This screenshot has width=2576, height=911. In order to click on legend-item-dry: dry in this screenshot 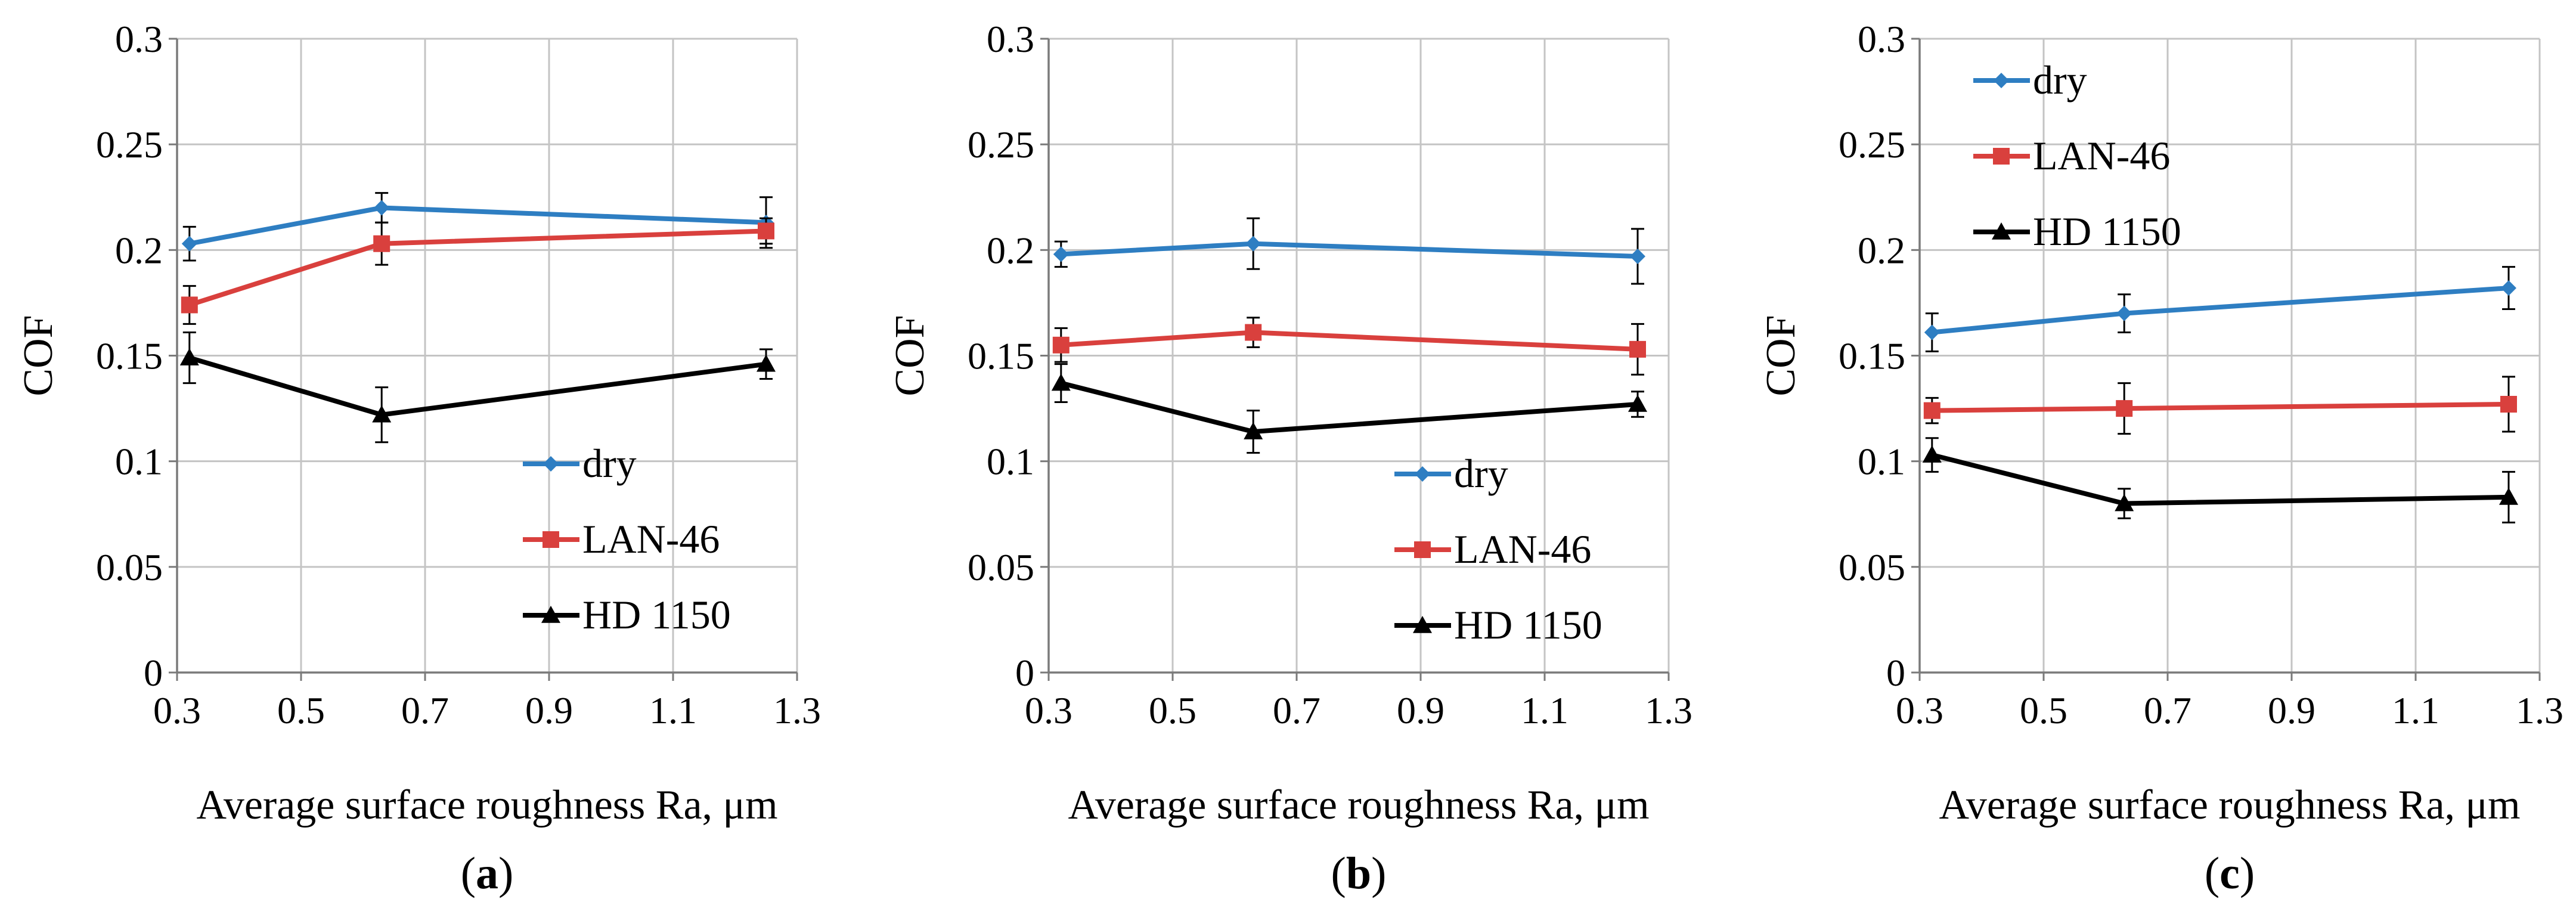, I will do `click(580, 464)`.